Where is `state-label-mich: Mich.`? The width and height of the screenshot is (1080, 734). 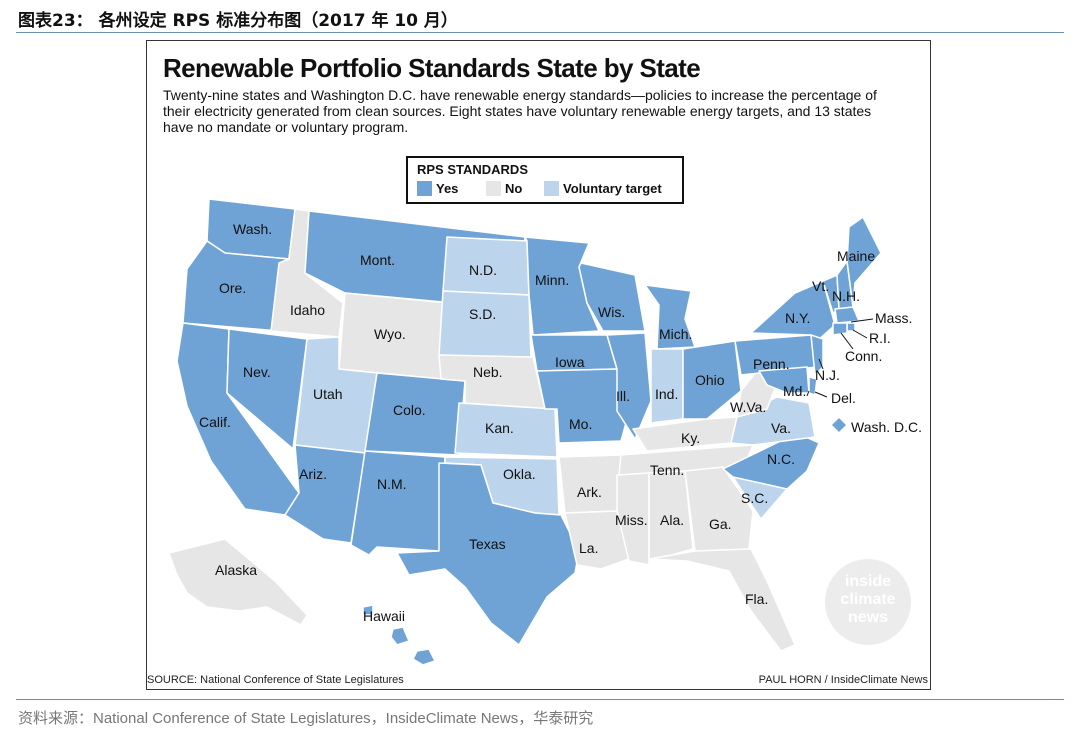
state-label-mich: Mich. is located at coordinates (675, 334).